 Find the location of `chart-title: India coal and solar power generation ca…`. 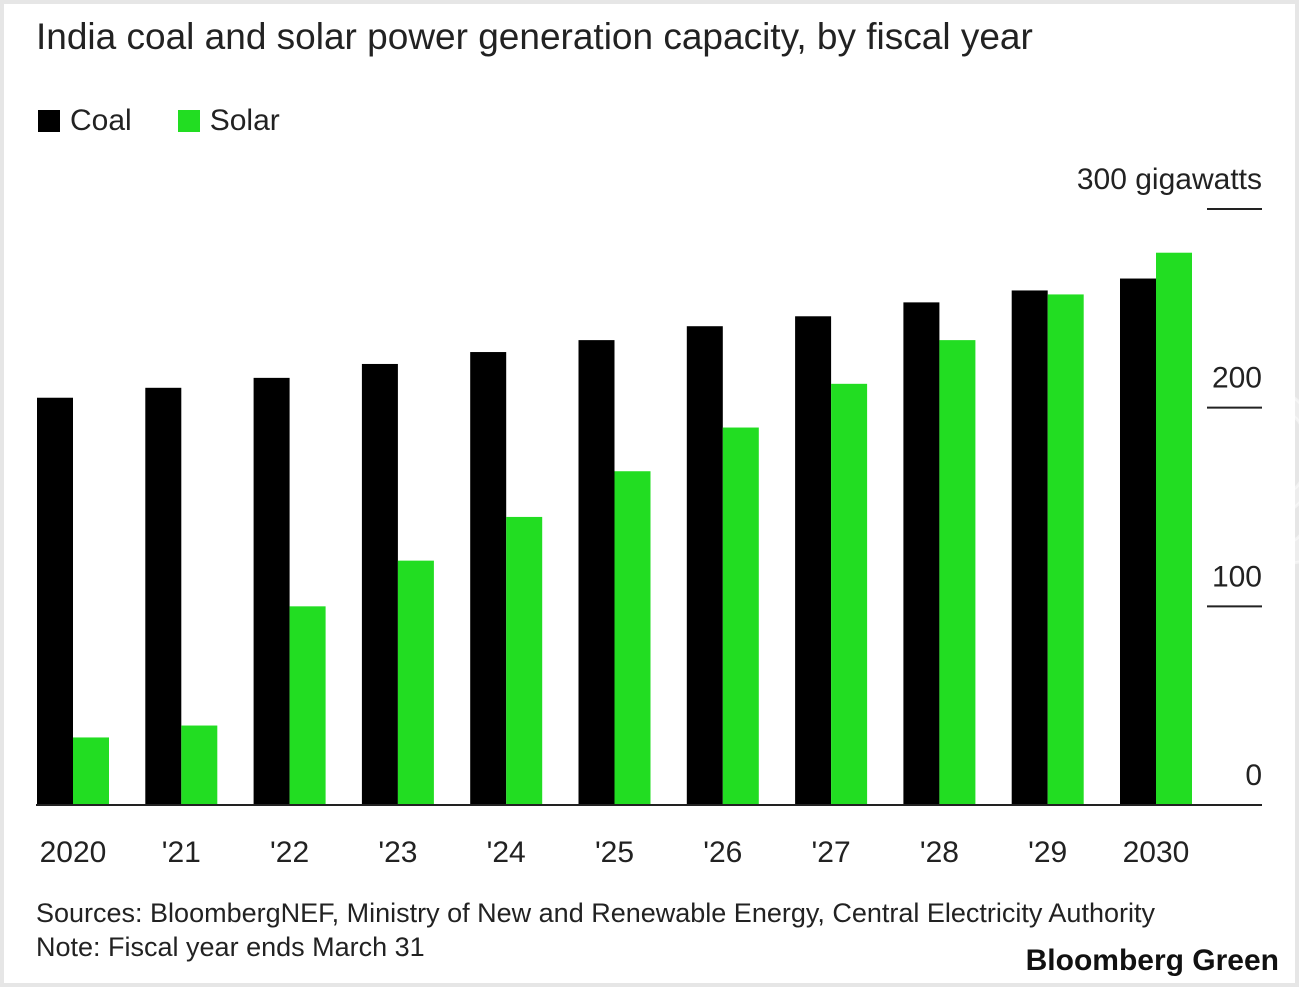

chart-title: India coal and solar power generation ca… is located at coordinates (534, 36).